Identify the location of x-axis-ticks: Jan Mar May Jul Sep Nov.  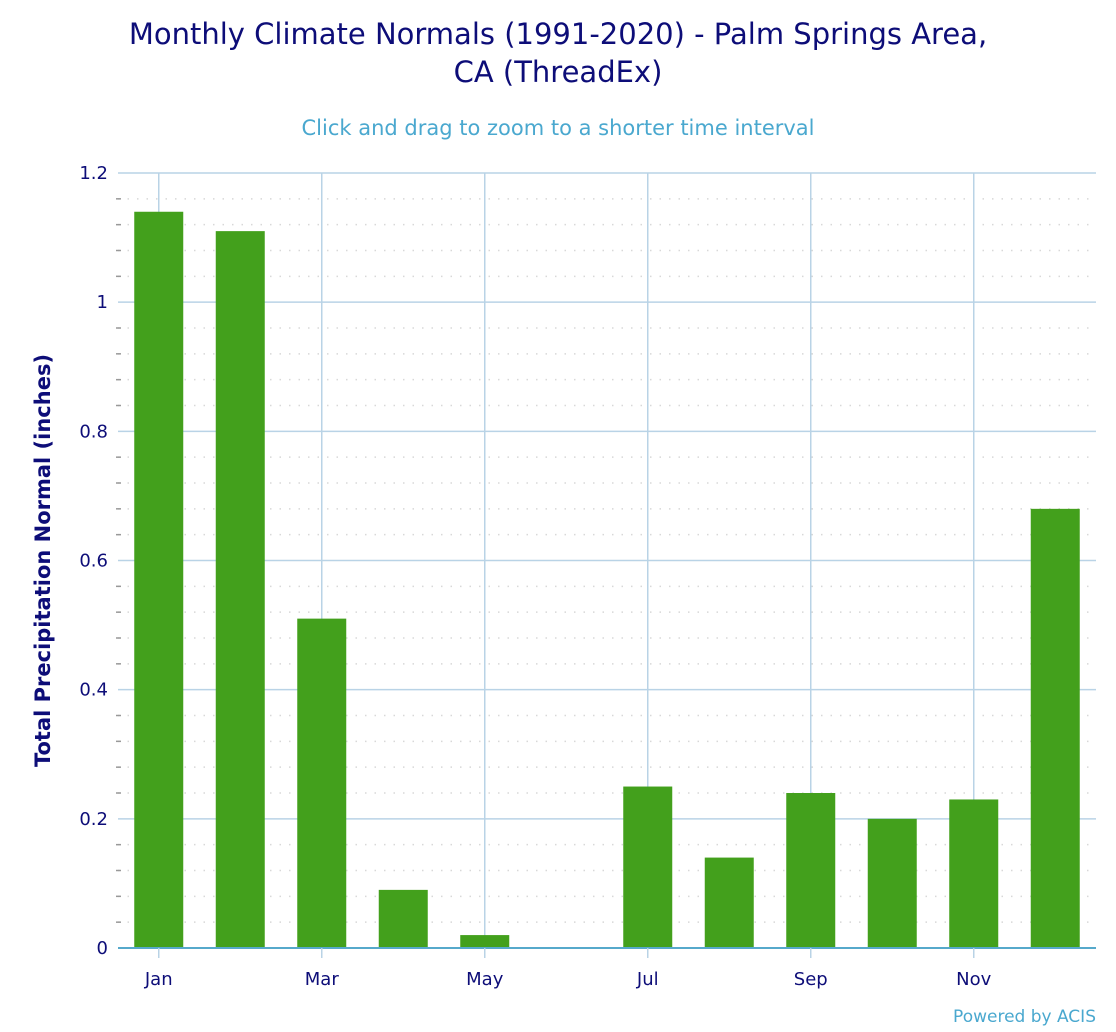
(568, 969).